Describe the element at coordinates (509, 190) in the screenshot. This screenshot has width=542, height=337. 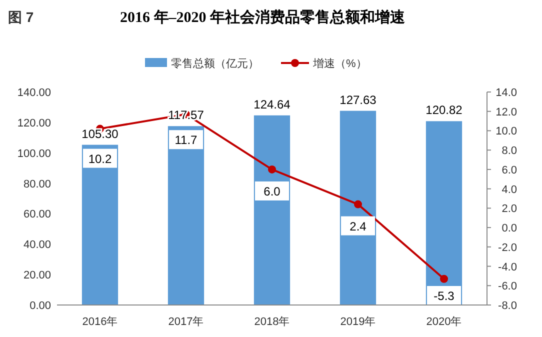
I see `y2-tick-label: 4.0` at that location.